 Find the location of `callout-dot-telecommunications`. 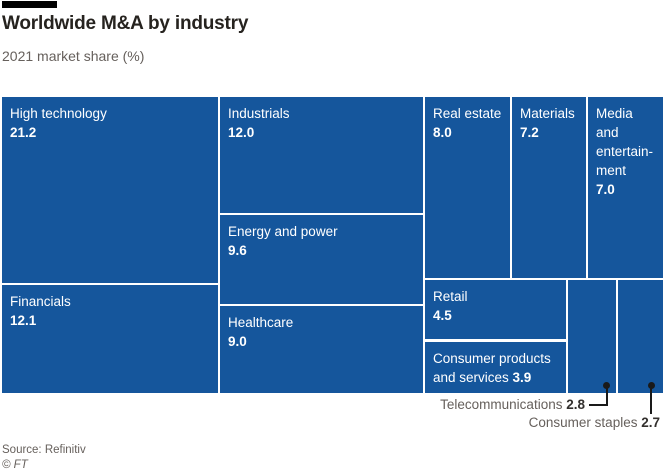

callout-dot-telecommunications is located at coordinates (606, 385).